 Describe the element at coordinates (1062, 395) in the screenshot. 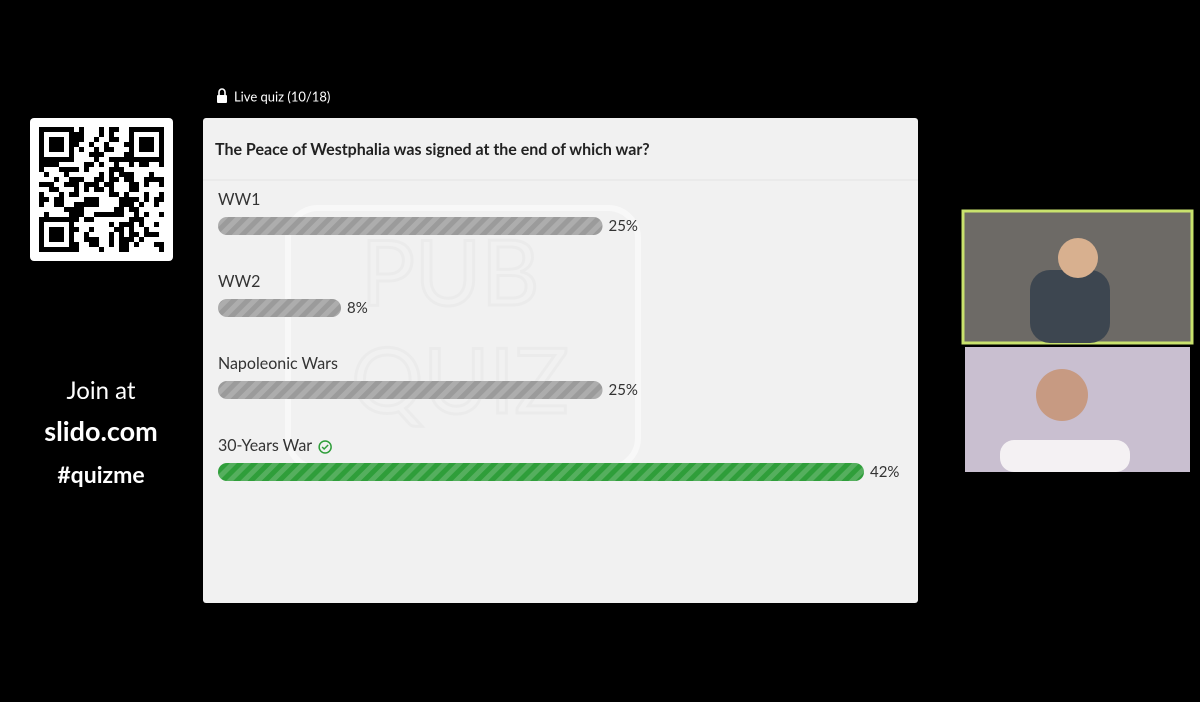

I see `video-person` at that location.